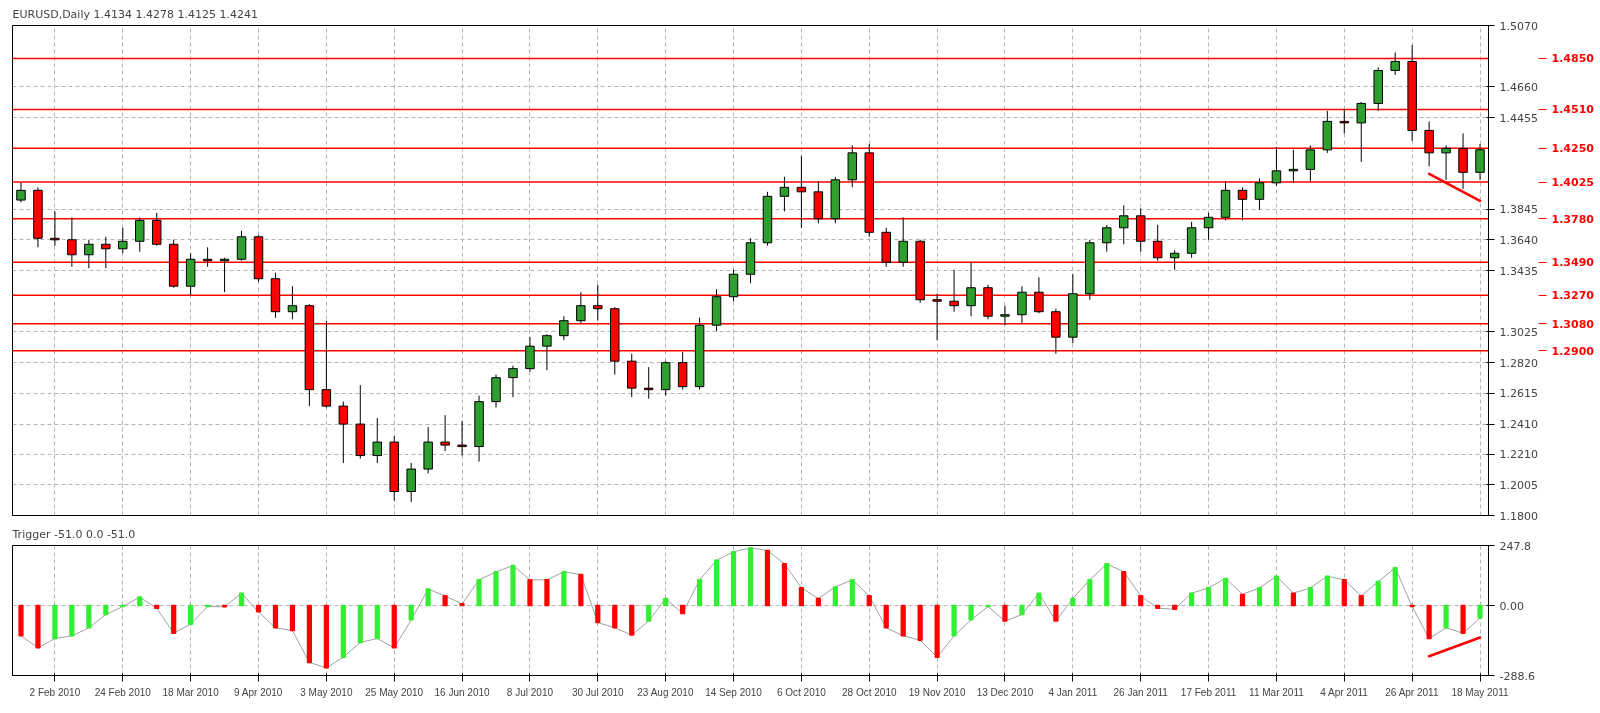  What do you see at coordinates (1073, 692) in the screenshot?
I see `x-tick-label: 4 Jan 2011` at bounding box center [1073, 692].